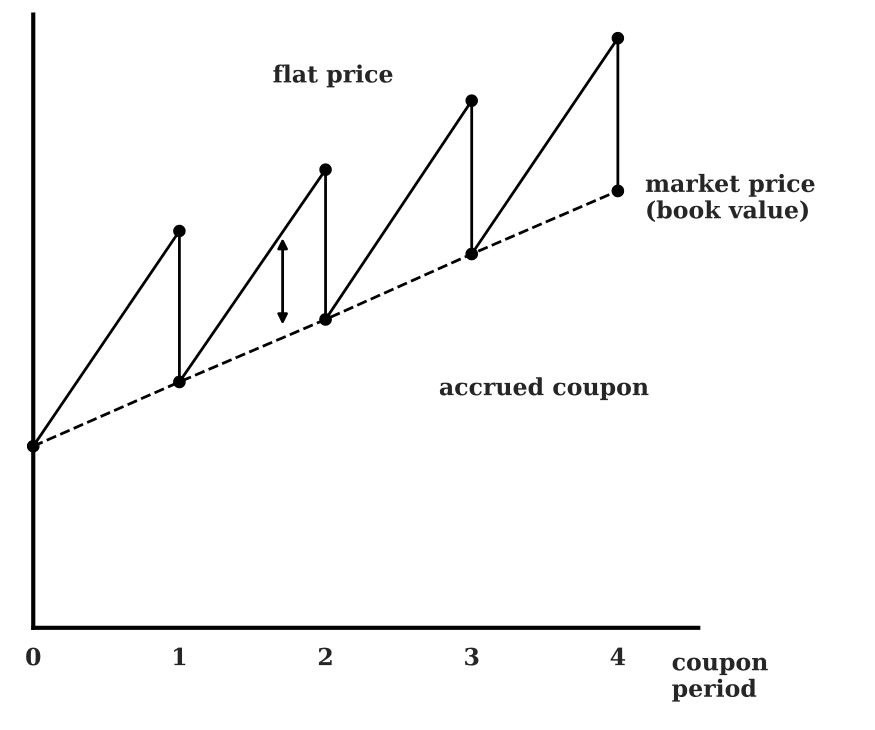 The image size is (875, 730). I want to click on annotation: accrued coupon, so click(544, 388).